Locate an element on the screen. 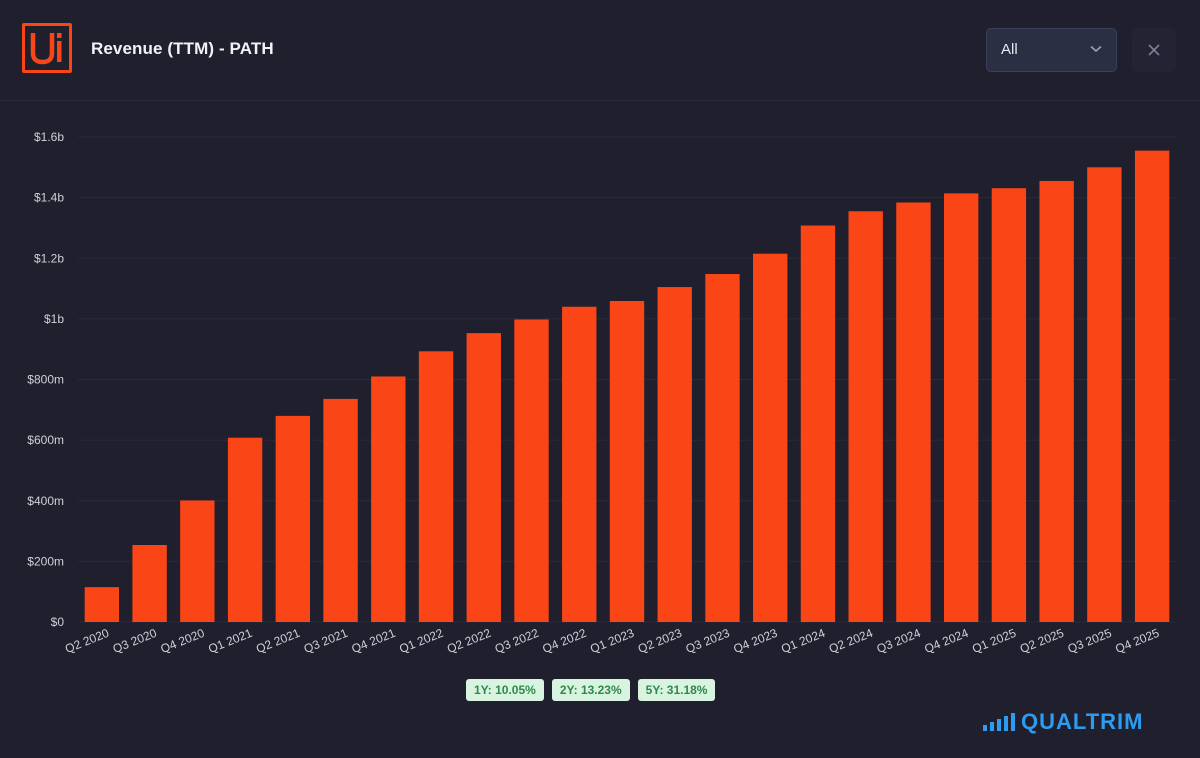 This screenshot has height=758, width=1200. x-tick-label: Q4 2020 is located at coordinates (183, 641).